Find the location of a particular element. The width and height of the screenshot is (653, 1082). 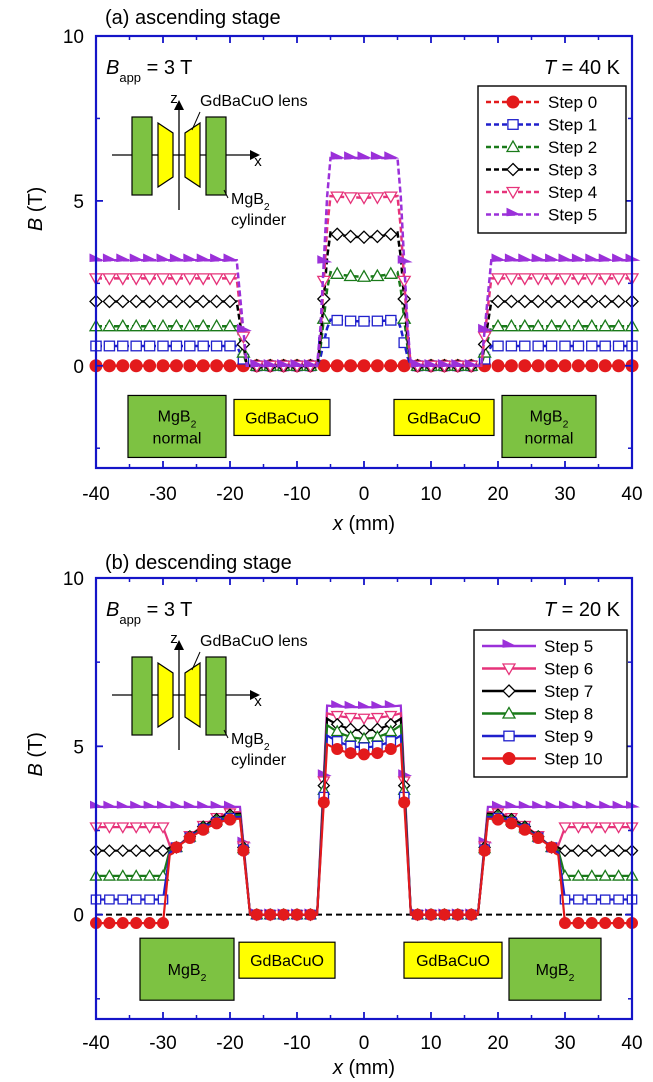

legend-label: Step 10 is located at coordinates (573, 759).